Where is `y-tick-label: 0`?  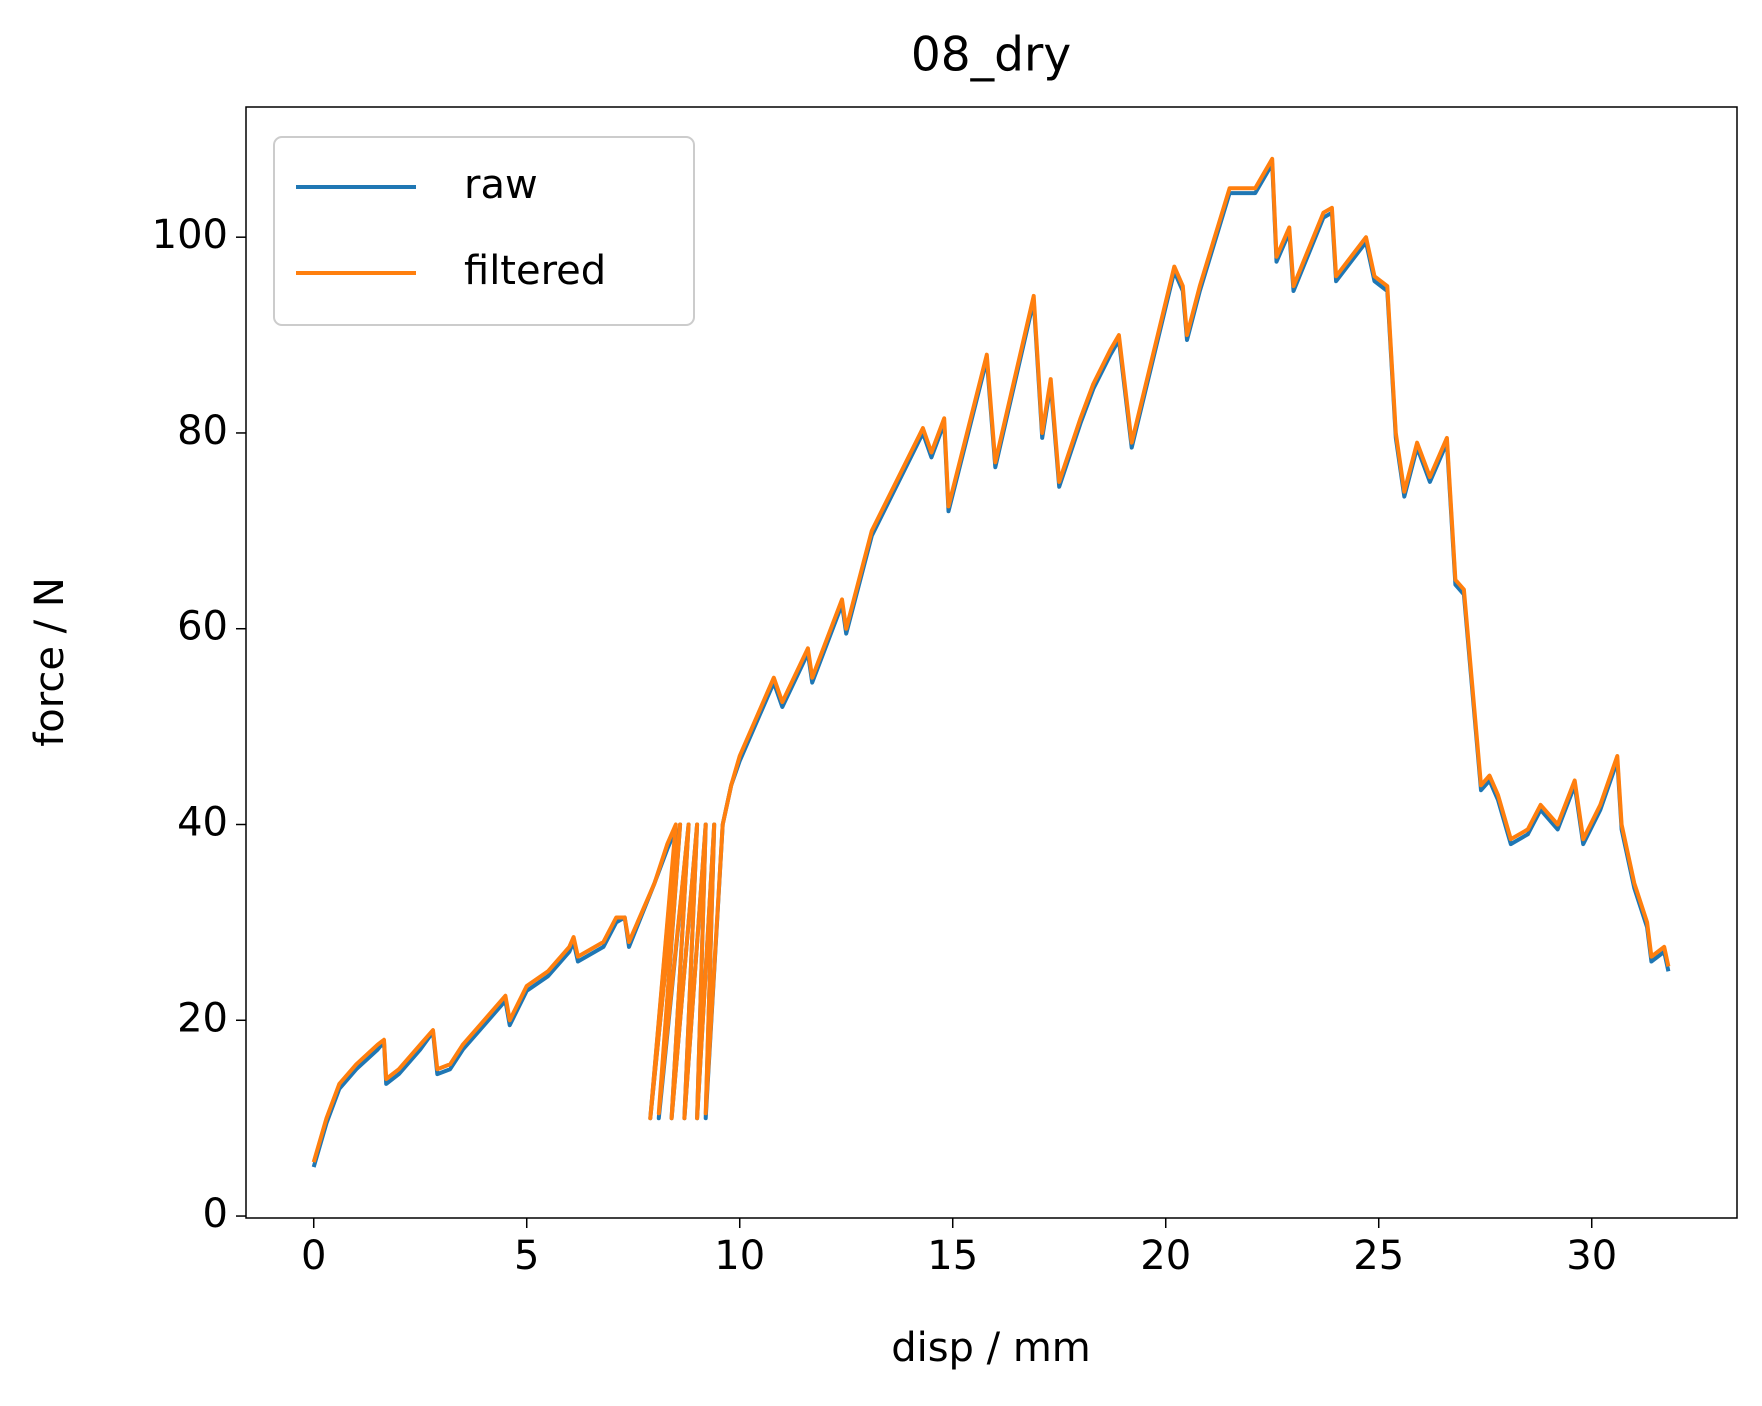 y-tick-label: 0 is located at coordinates (215, 1214).